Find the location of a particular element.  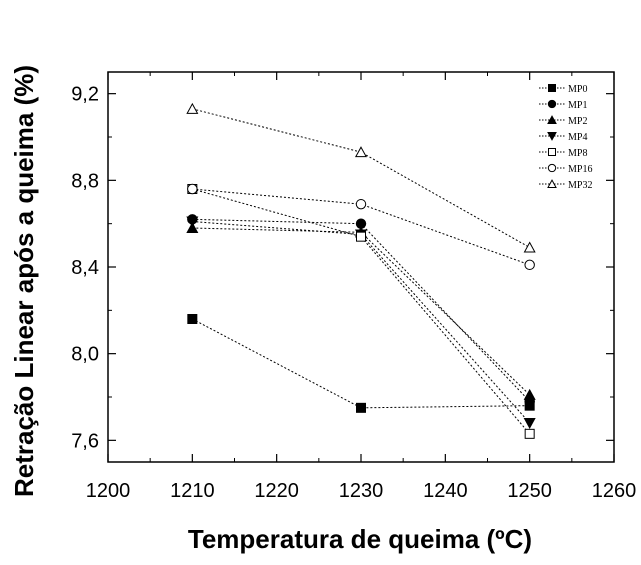

y-tick-label: 8,0 is located at coordinates (85, 355).